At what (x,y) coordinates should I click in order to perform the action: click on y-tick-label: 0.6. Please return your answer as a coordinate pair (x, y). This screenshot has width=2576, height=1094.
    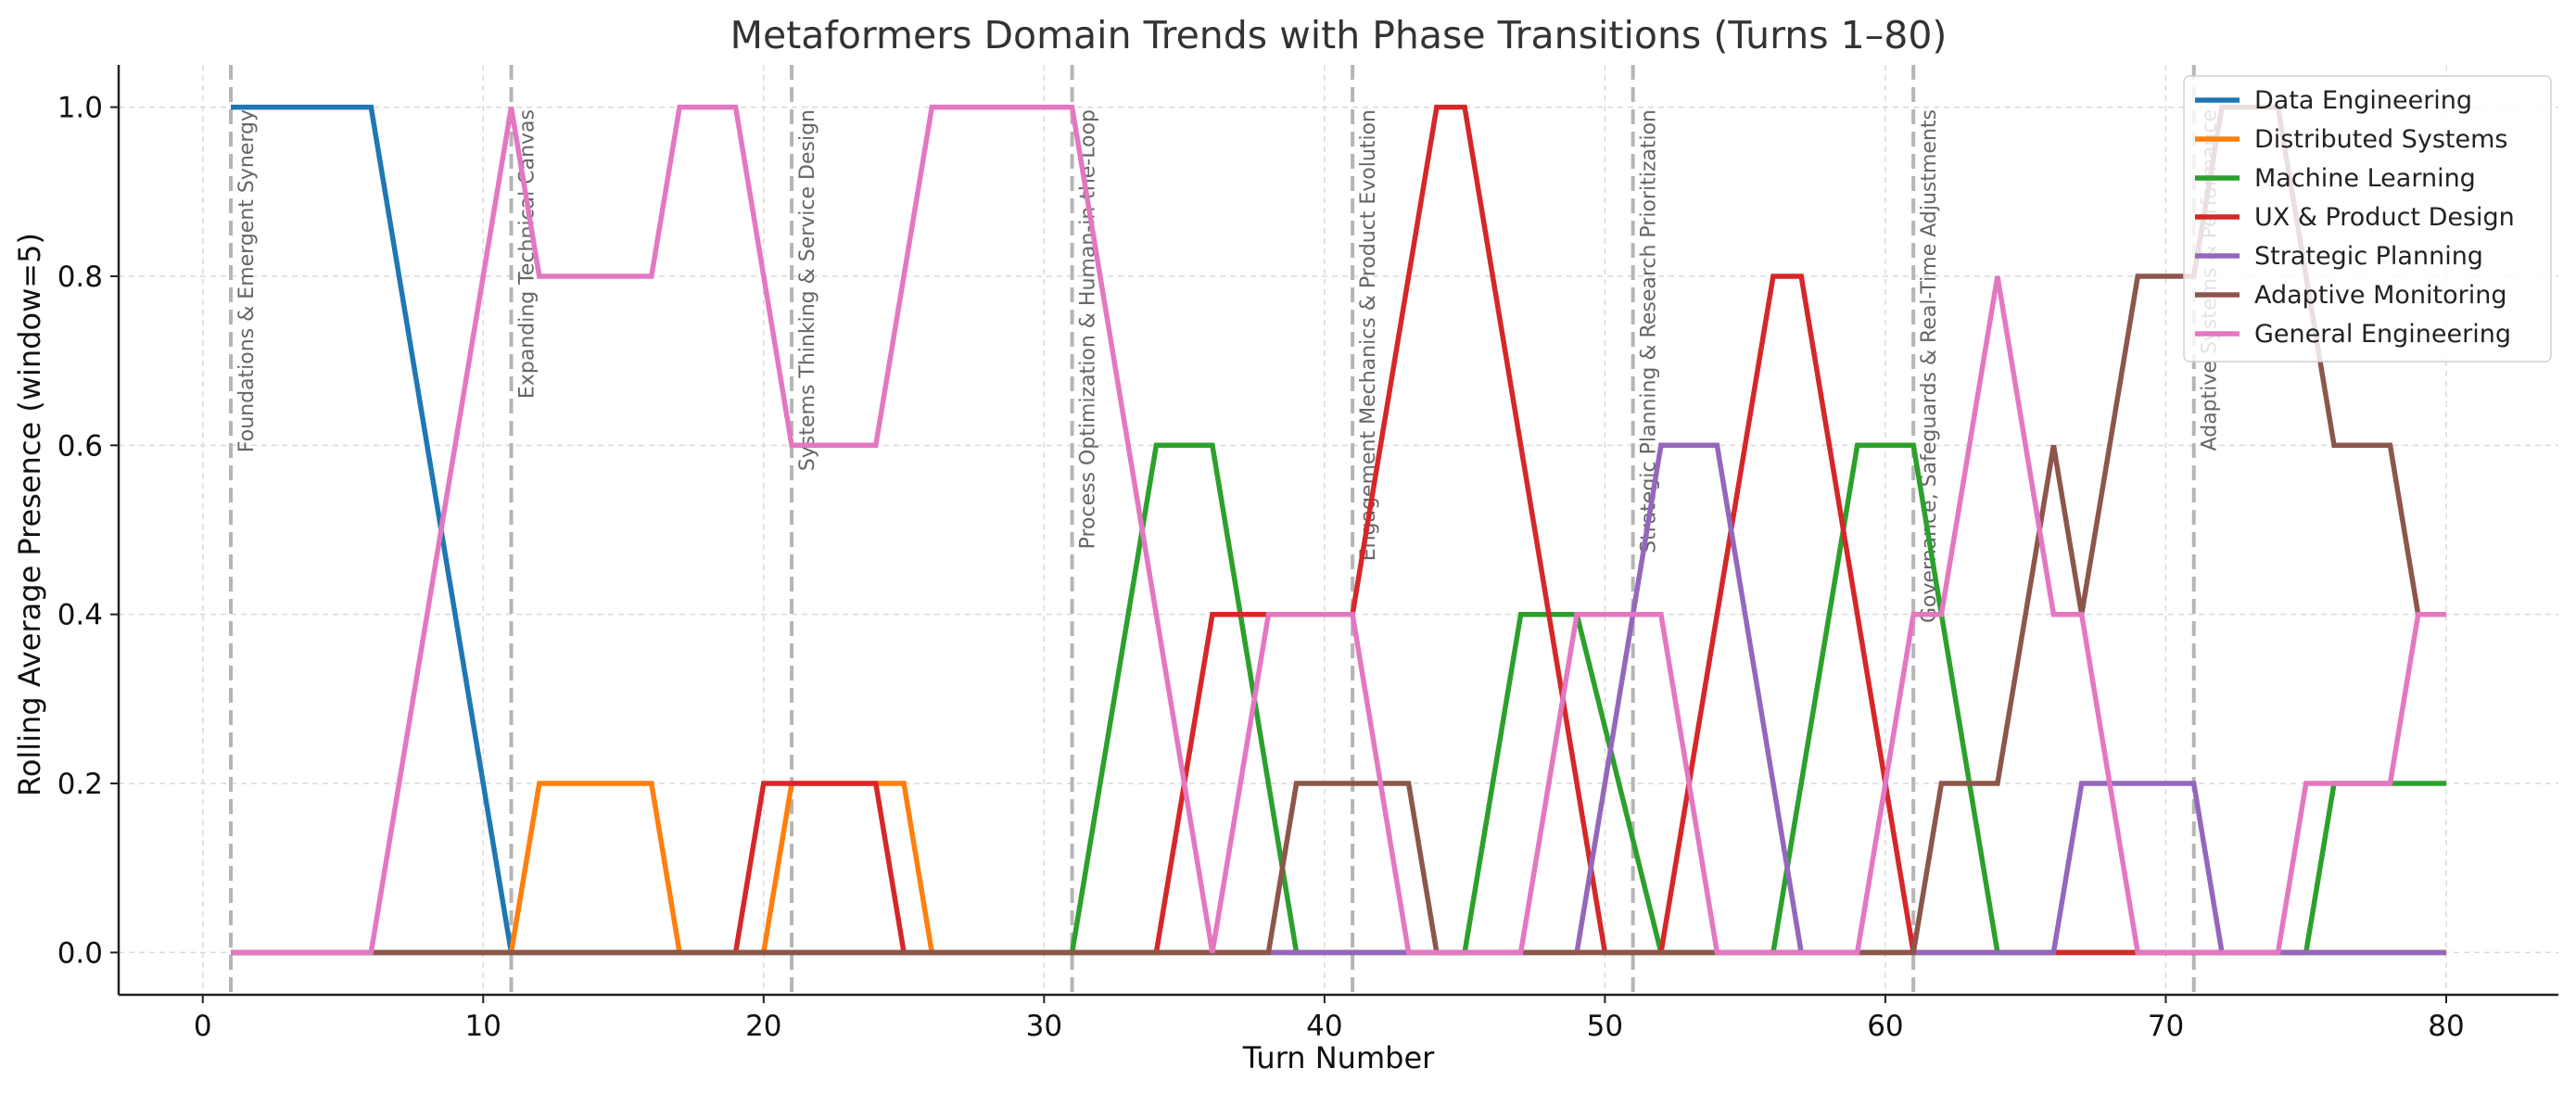
    Looking at the image, I should click on (80, 446).